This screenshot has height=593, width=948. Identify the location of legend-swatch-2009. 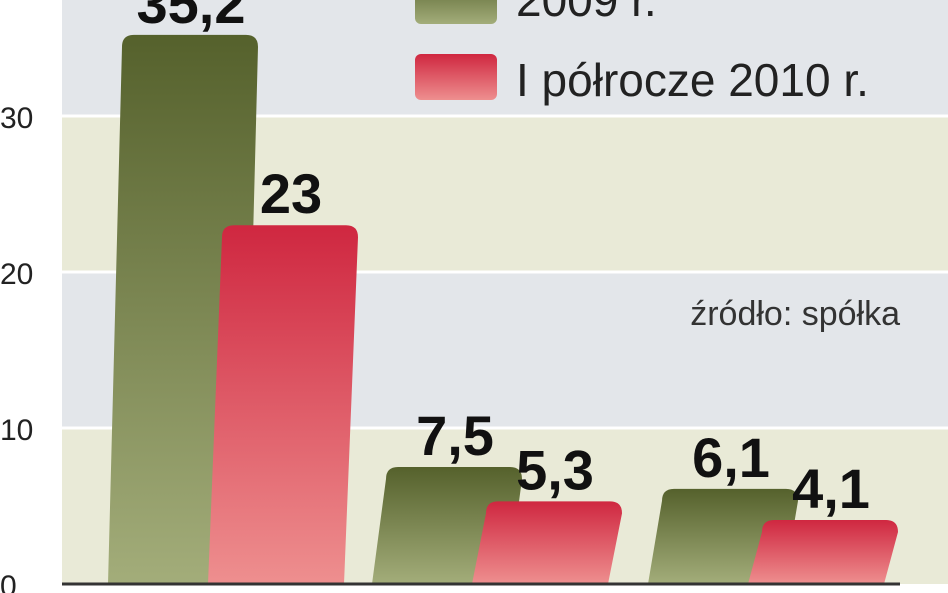
(456, 12).